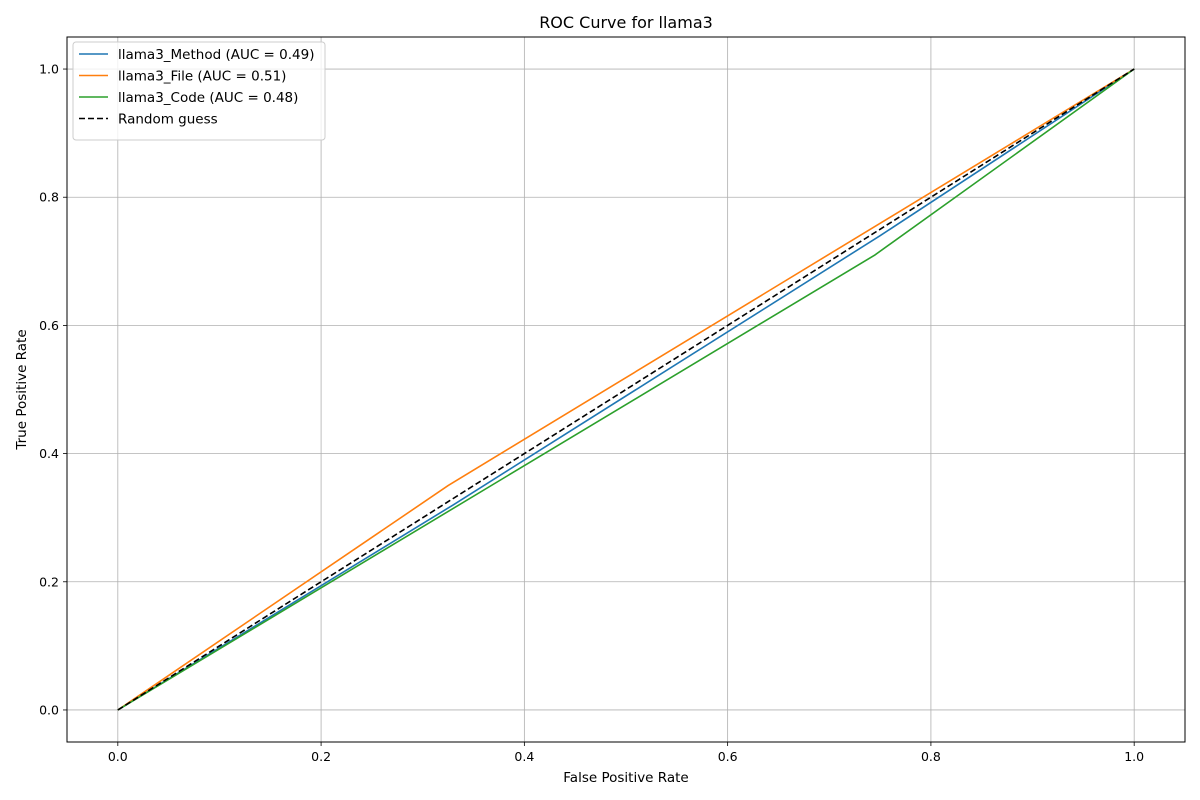 The image size is (1200, 800). Describe the element at coordinates (208, 98) in the screenshot. I see `legend-label-2: llama3_Code (AUC = 0.48)` at that location.